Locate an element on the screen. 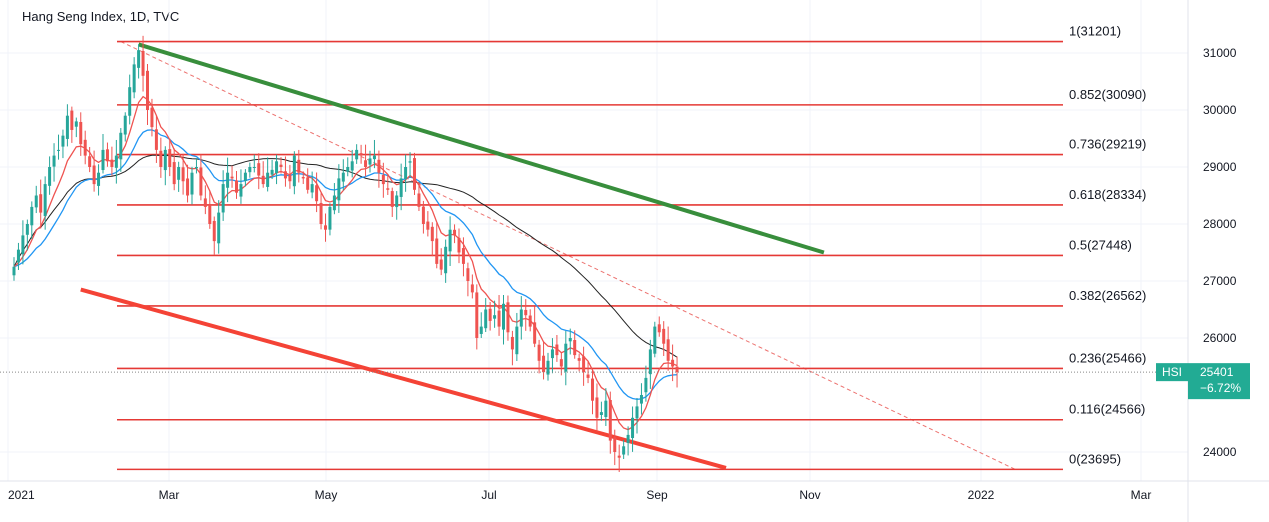 The width and height of the screenshot is (1269, 522). fib-level-label: 0.382(26562) is located at coordinates (1107, 295).